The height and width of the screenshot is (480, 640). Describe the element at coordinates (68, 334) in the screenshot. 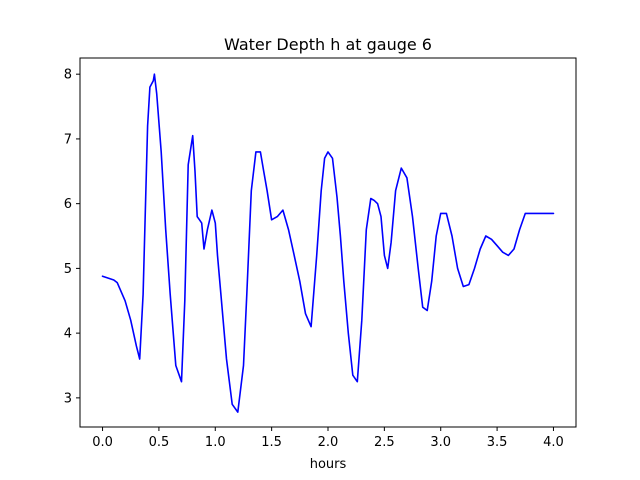

I see `y-tick-label: 4` at that location.